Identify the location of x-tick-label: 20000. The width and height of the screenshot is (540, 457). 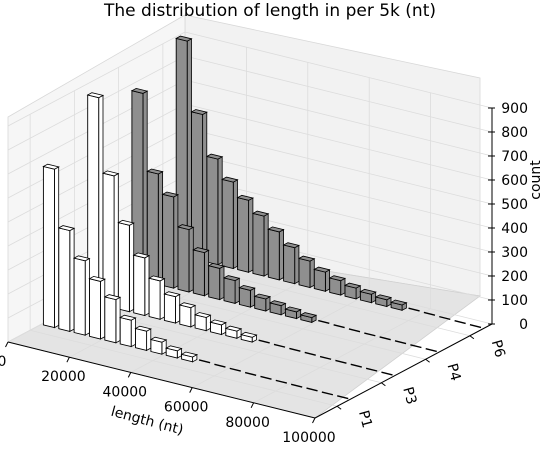
(63, 377).